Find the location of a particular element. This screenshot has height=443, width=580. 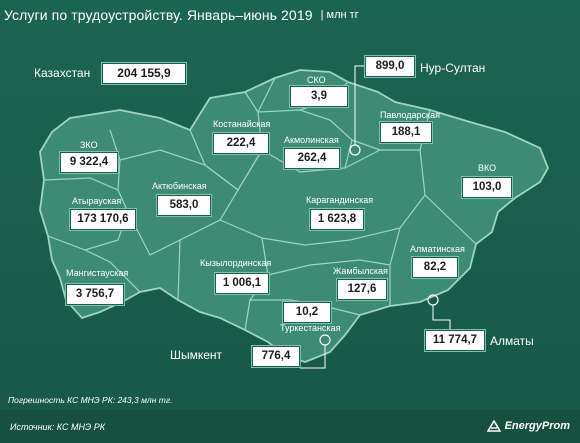

kazakhstan-label: Казахстан is located at coordinates (62, 73).